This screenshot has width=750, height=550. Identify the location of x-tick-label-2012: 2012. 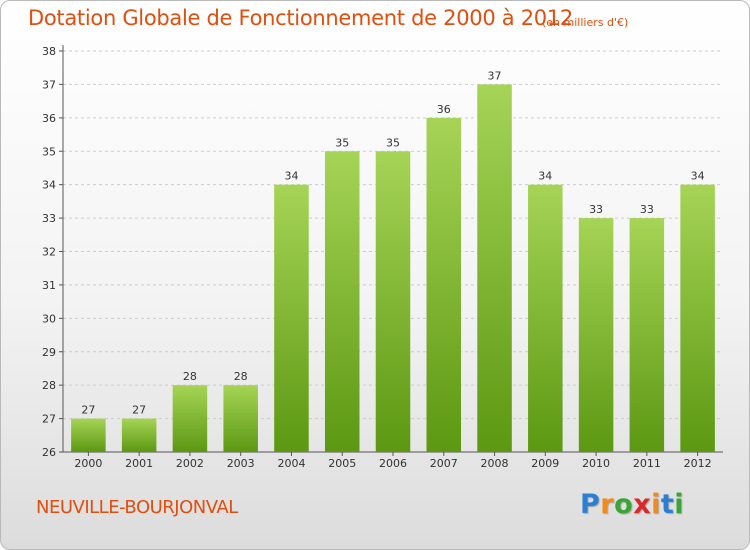
(698, 463).